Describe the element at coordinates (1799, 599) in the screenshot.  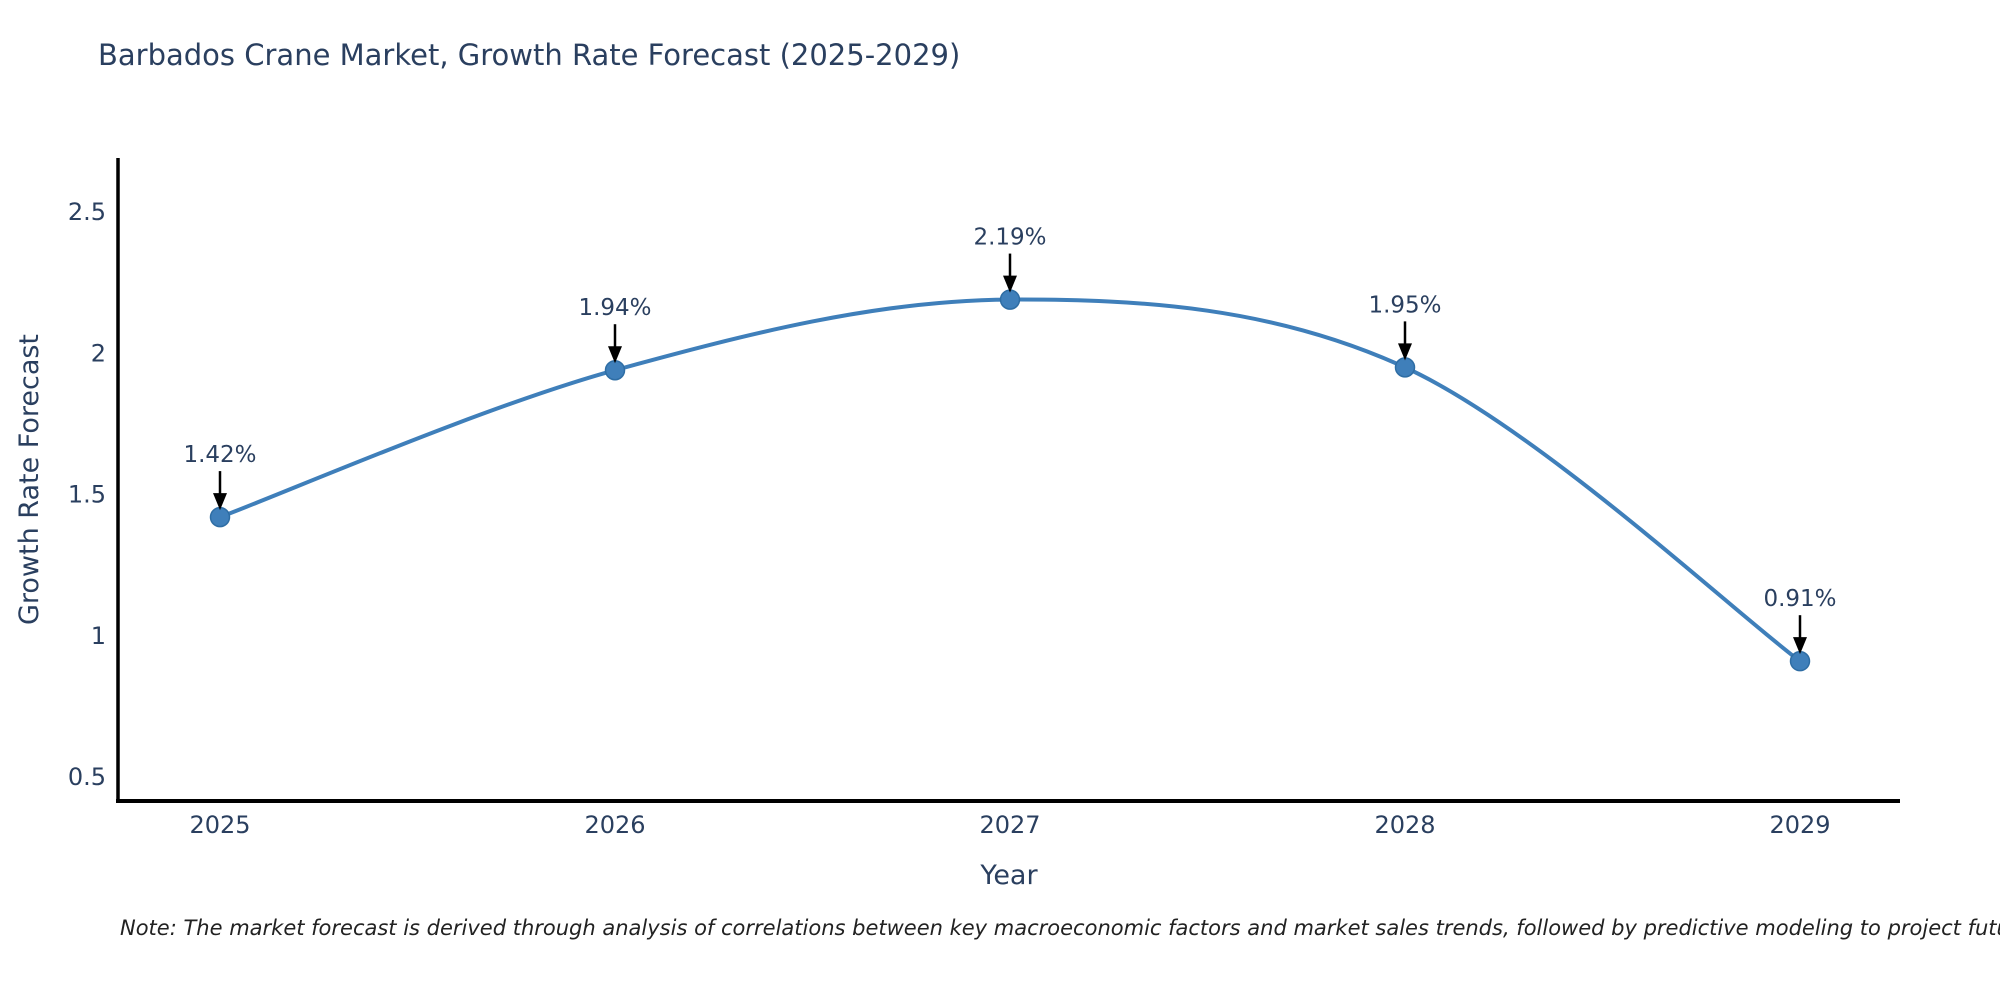
I see `data-point-annotation: 0.91%` at that location.